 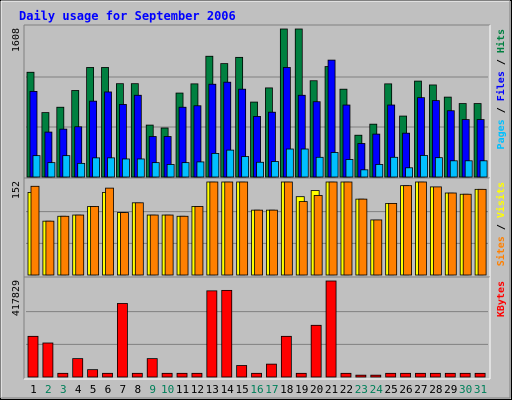 What do you see at coordinates (256, 389) in the screenshot?
I see `day-label: 16` at bounding box center [256, 389].